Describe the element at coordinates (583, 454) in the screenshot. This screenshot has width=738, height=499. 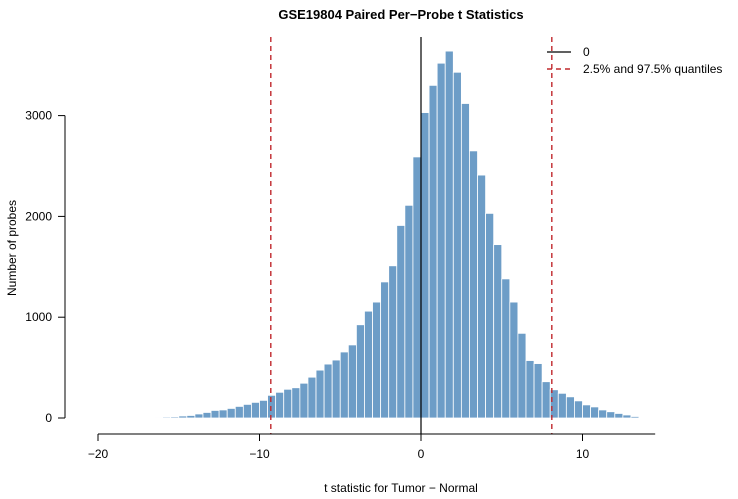
I see `x-tick-label: 10` at that location.